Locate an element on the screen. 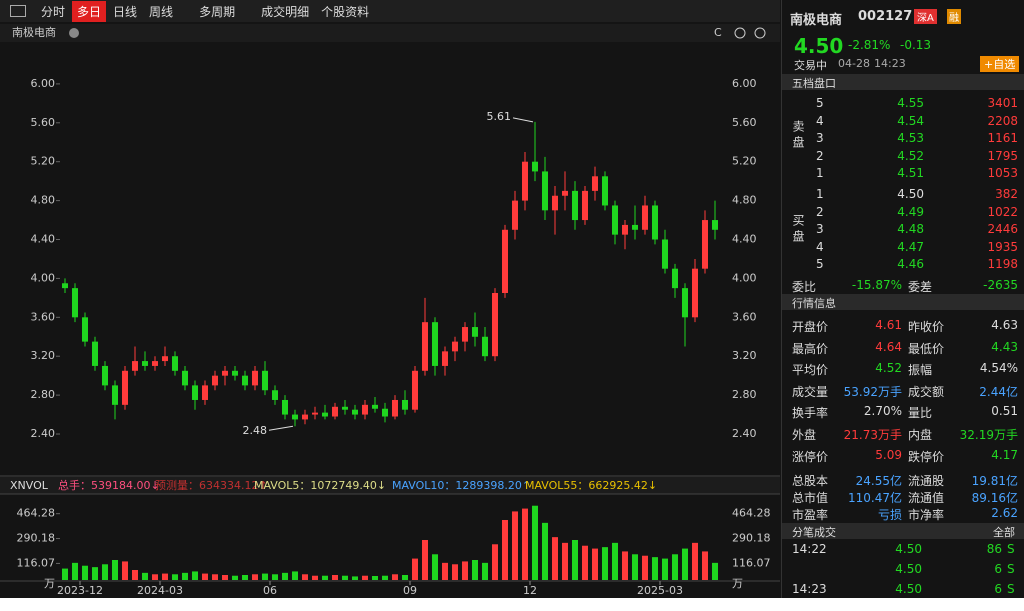  zoom-in is located at coordinates (740, 33).